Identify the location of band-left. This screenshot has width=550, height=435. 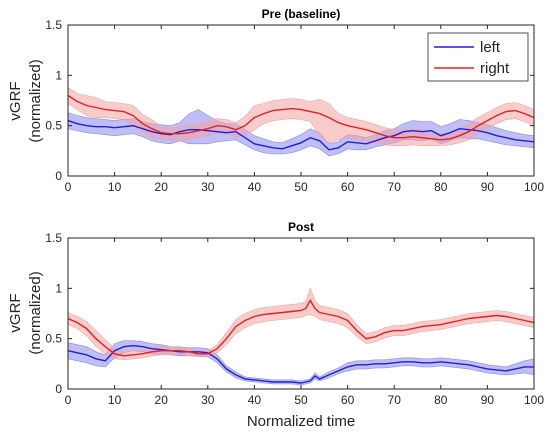
(301, 363).